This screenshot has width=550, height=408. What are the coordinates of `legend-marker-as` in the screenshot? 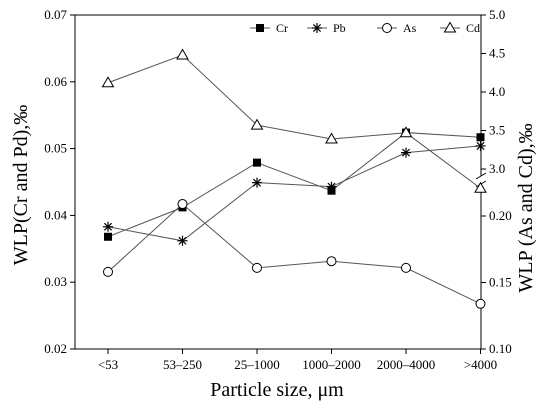 It's located at (387, 28).